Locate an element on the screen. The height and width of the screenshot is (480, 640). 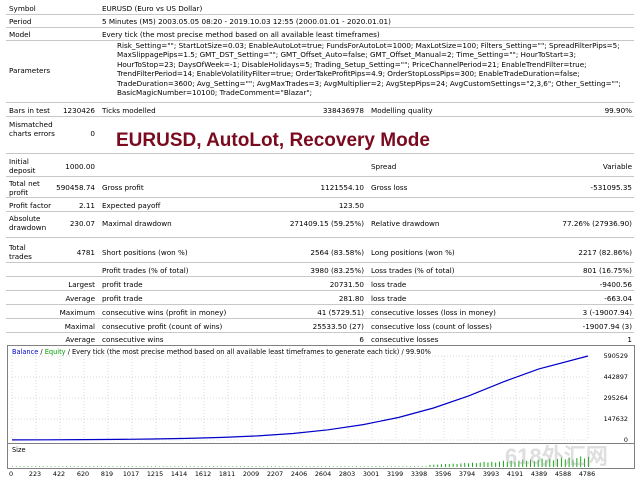
average-label: Average is located at coordinates (80, 298).